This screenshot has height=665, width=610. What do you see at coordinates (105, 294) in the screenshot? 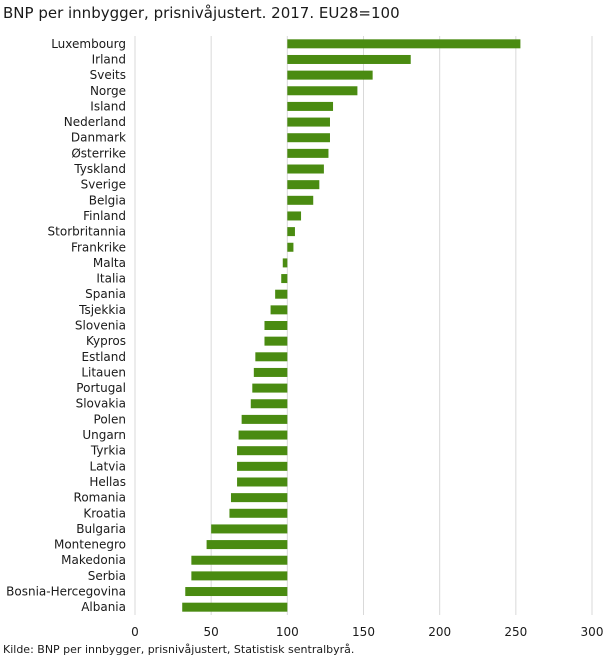
I see `category-label: Spania` at bounding box center [105, 294].